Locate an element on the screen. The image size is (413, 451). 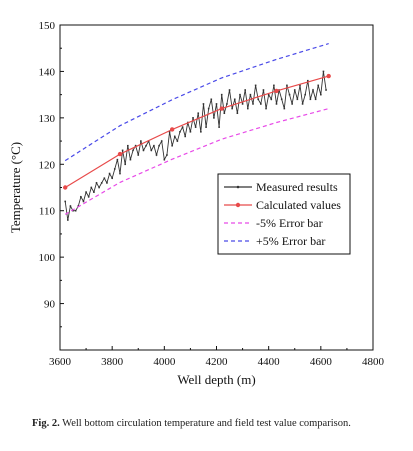
y-tick-label: 150 is located at coordinates (47, 26).